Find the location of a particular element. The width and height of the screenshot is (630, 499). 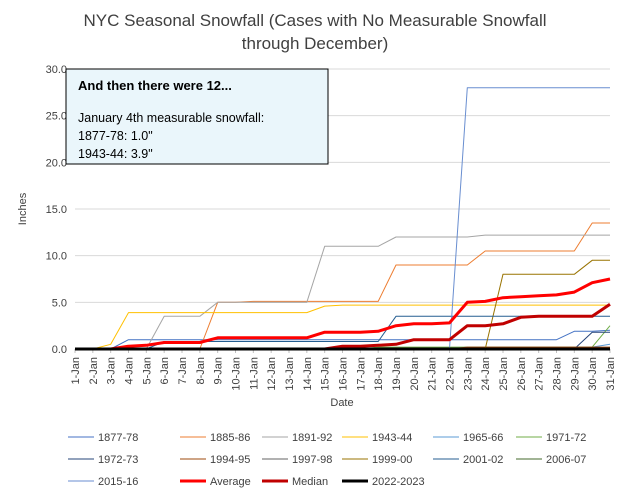

y-tick-label: 0.0 is located at coordinates (59, 350).